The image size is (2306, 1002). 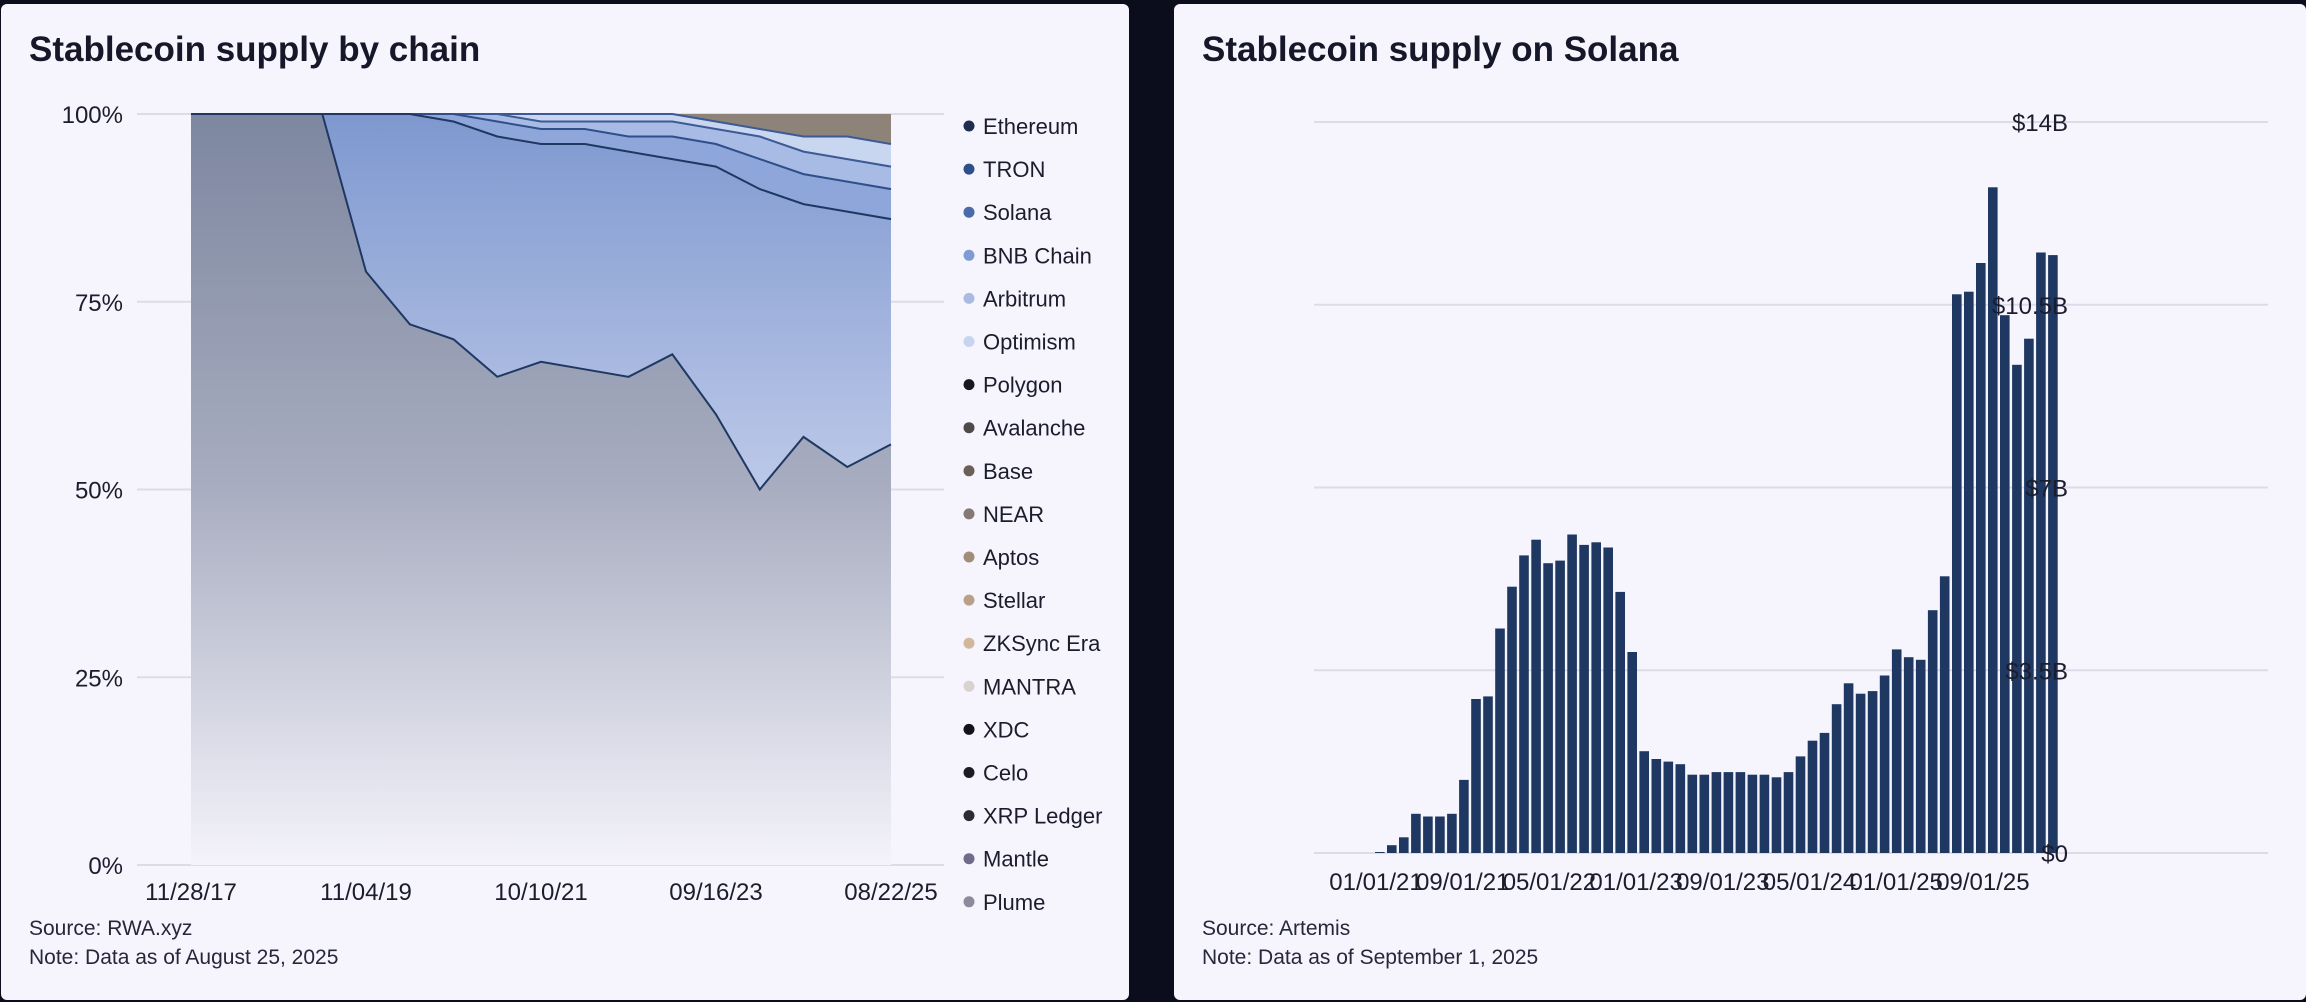 I want to click on legend-item-mantle: Mantle, so click(x=1006, y=859).